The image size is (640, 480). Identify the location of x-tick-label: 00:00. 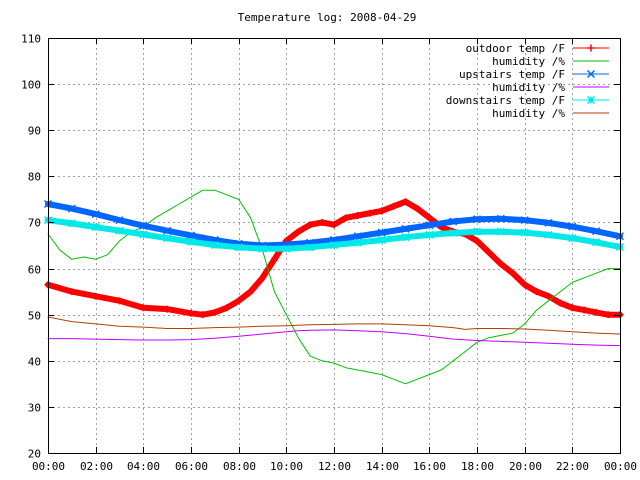
(620, 466).